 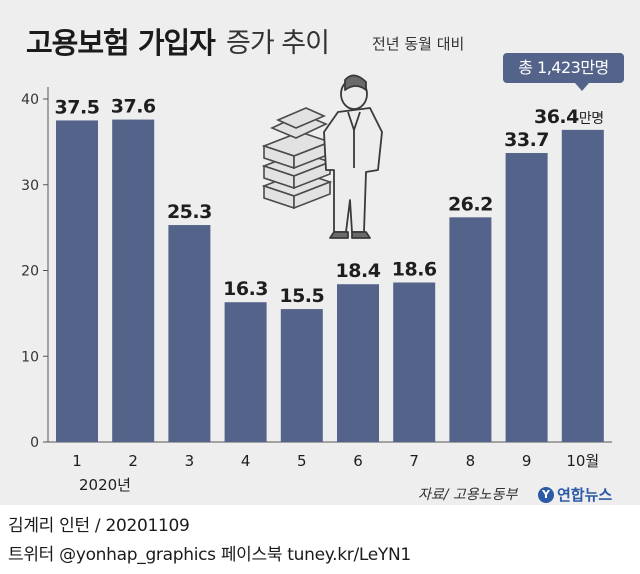 I want to click on chart-subtitle: 전년 동월 대비, so click(x=418, y=44).